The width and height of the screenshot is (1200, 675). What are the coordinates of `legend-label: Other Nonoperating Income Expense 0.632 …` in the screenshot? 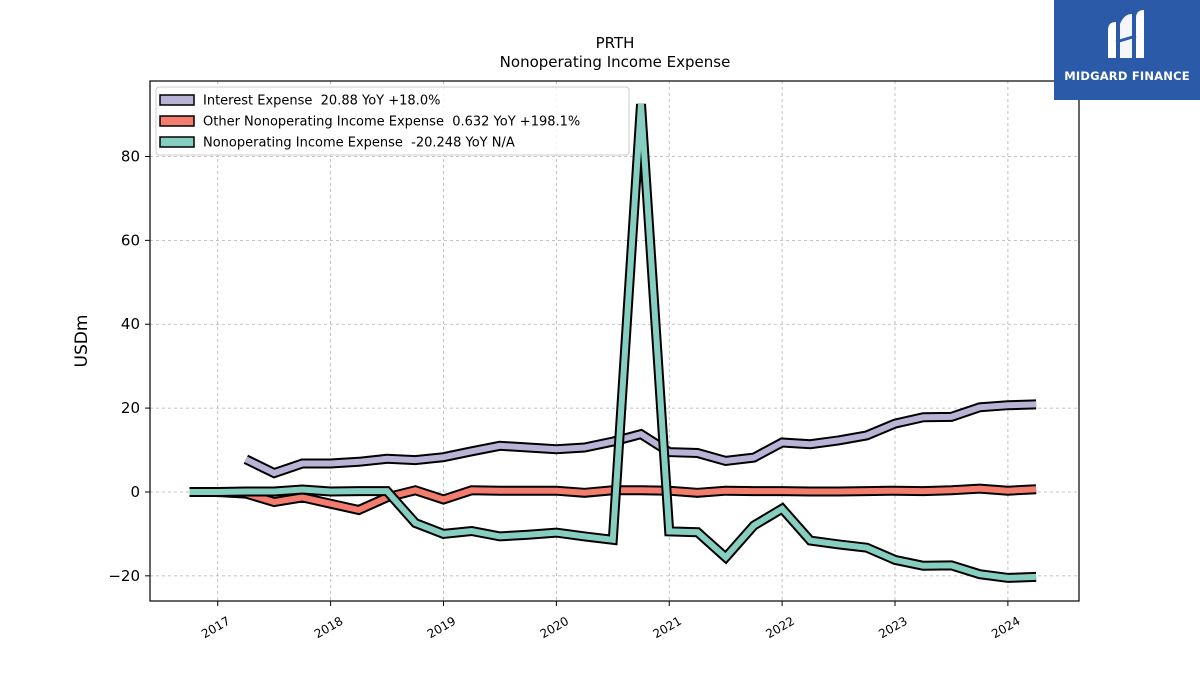 It's located at (391, 122).